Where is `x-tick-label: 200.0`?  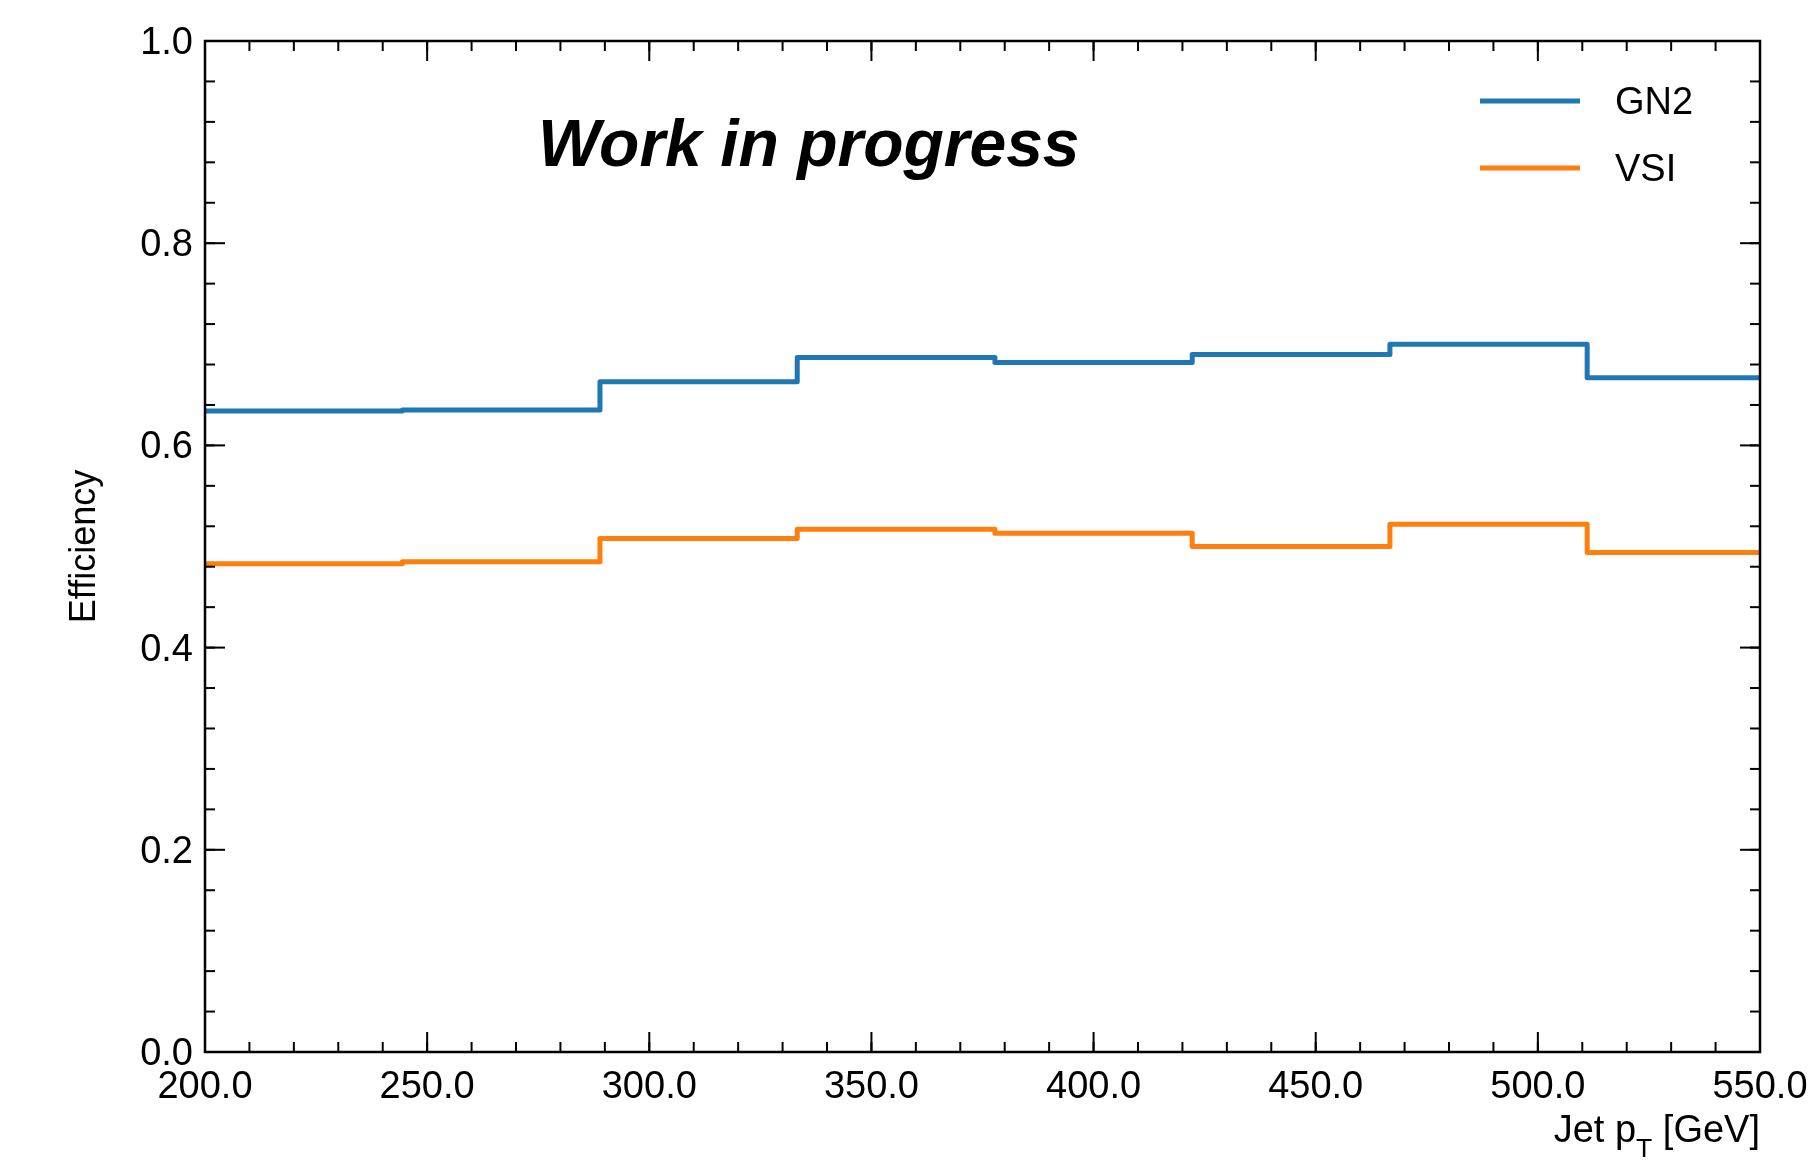 x-tick-label: 200.0 is located at coordinates (205, 1085).